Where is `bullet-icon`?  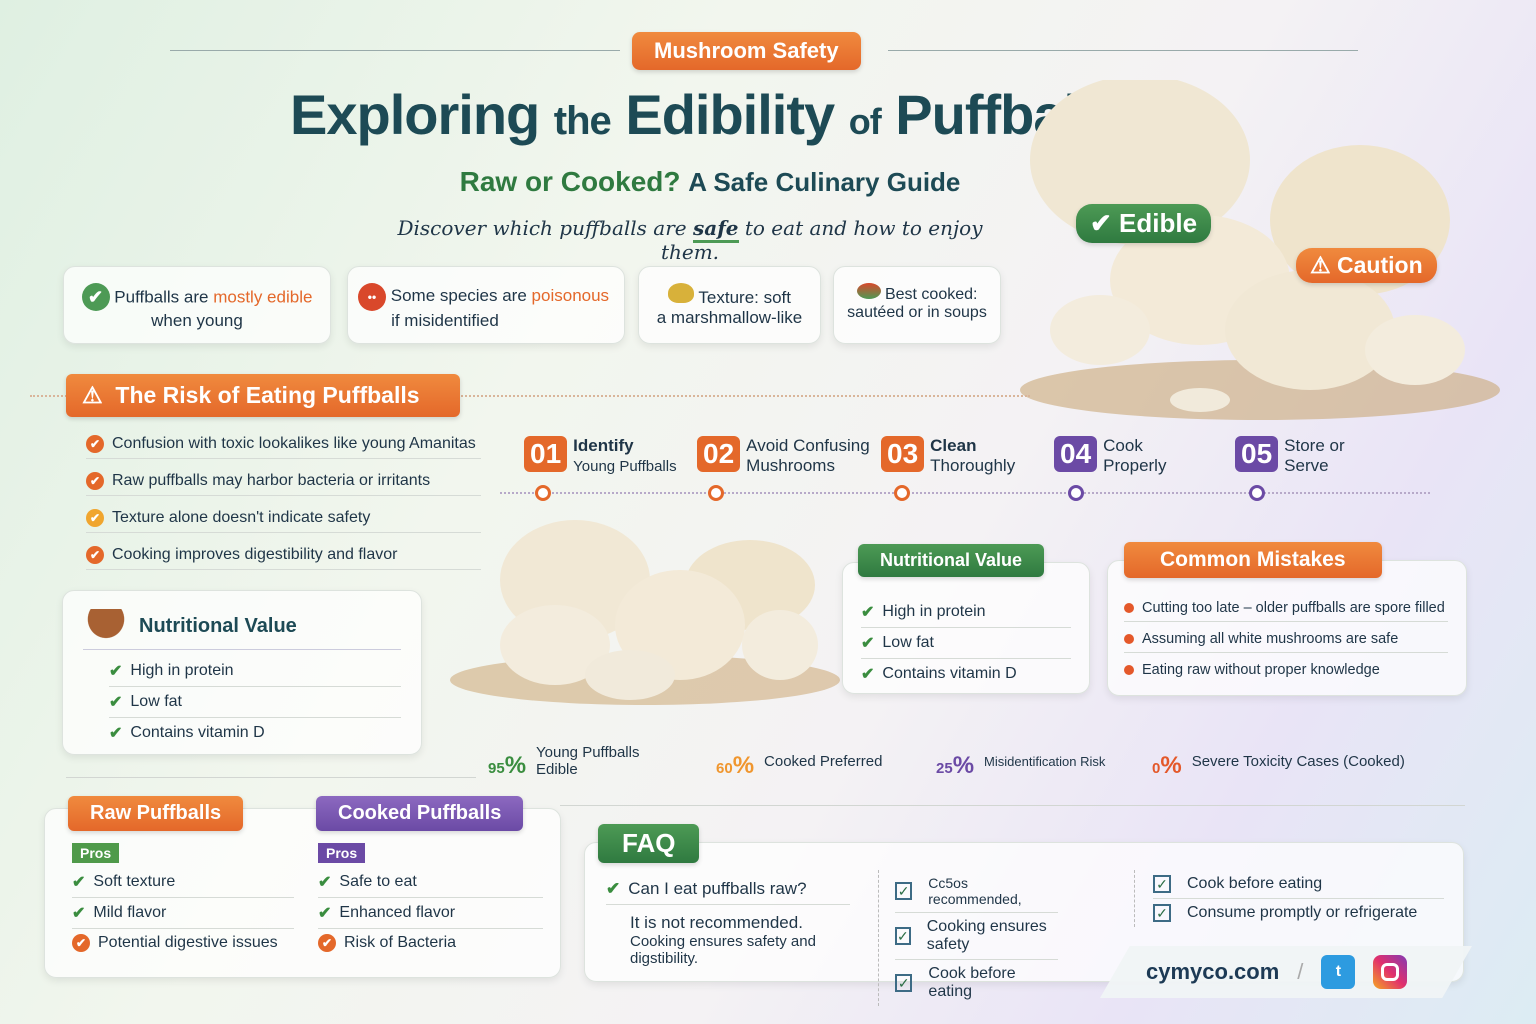
bullet-icon is located at coordinates (1129, 639).